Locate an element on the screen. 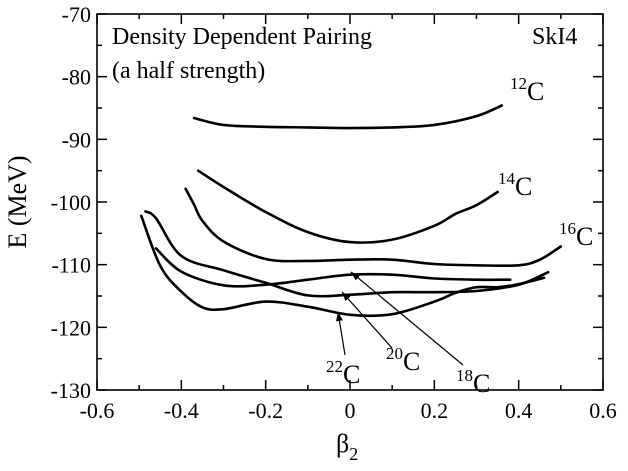 The width and height of the screenshot is (628, 471). y-tick-label: -70 is located at coordinates (76, 14).